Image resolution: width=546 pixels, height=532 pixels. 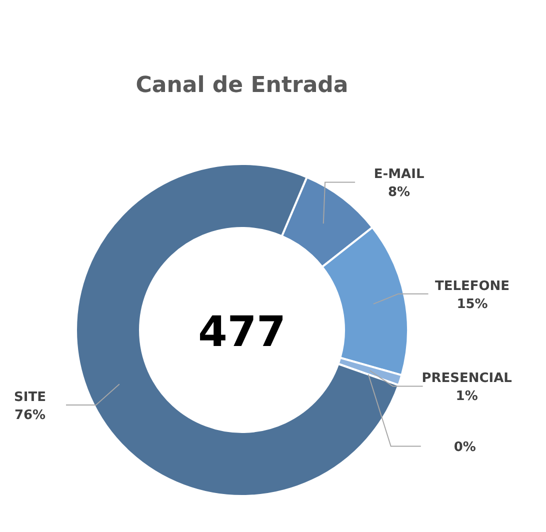 What do you see at coordinates (472, 304) in the screenshot?
I see `data-label: 15%` at bounding box center [472, 304].